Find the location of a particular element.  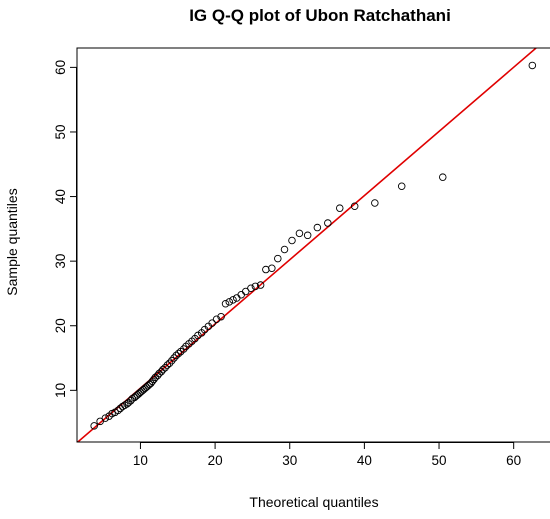

y-tick-label: 60 is located at coordinates (60, 67).